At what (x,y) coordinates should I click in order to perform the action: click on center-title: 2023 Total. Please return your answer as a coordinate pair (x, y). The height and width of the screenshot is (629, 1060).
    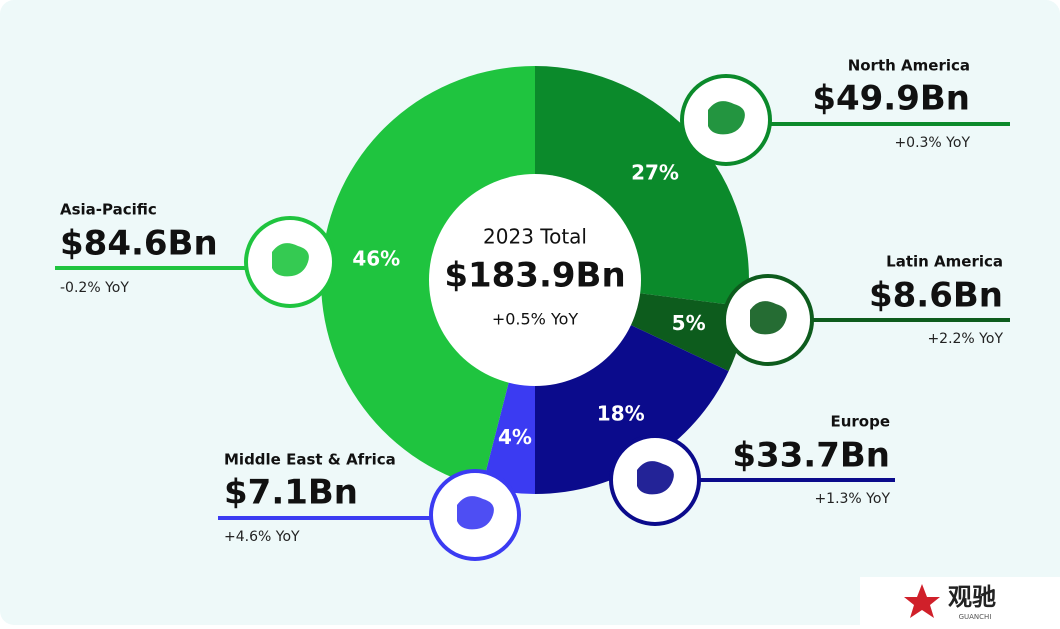
    Looking at the image, I should click on (535, 237).